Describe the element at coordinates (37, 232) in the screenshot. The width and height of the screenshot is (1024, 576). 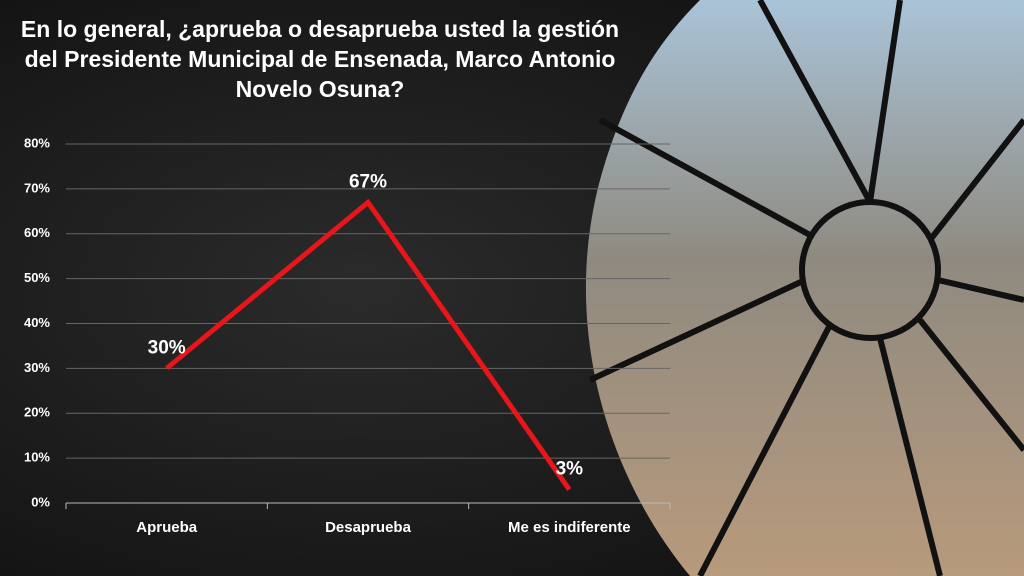
I see `y-tick-label: 60%` at that location.